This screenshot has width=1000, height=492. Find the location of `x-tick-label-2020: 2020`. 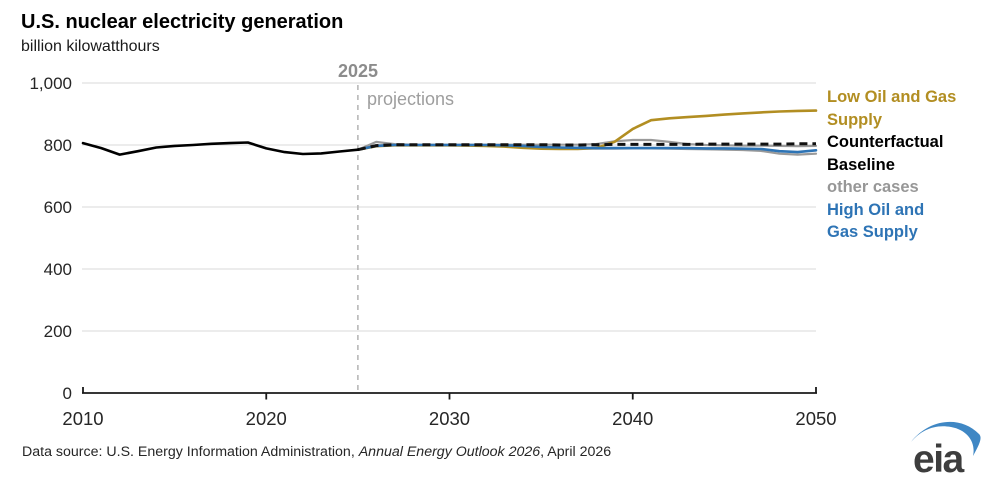

x-tick-label-2020: 2020 is located at coordinates (266, 418).